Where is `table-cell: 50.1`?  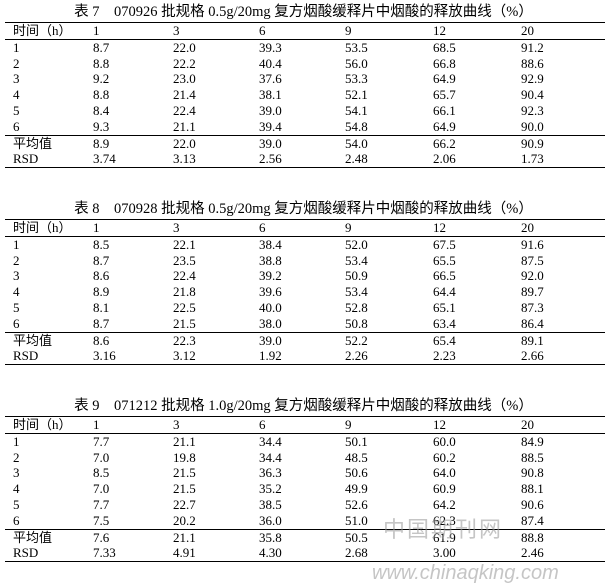 table-cell: 50.1 is located at coordinates (356, 441).